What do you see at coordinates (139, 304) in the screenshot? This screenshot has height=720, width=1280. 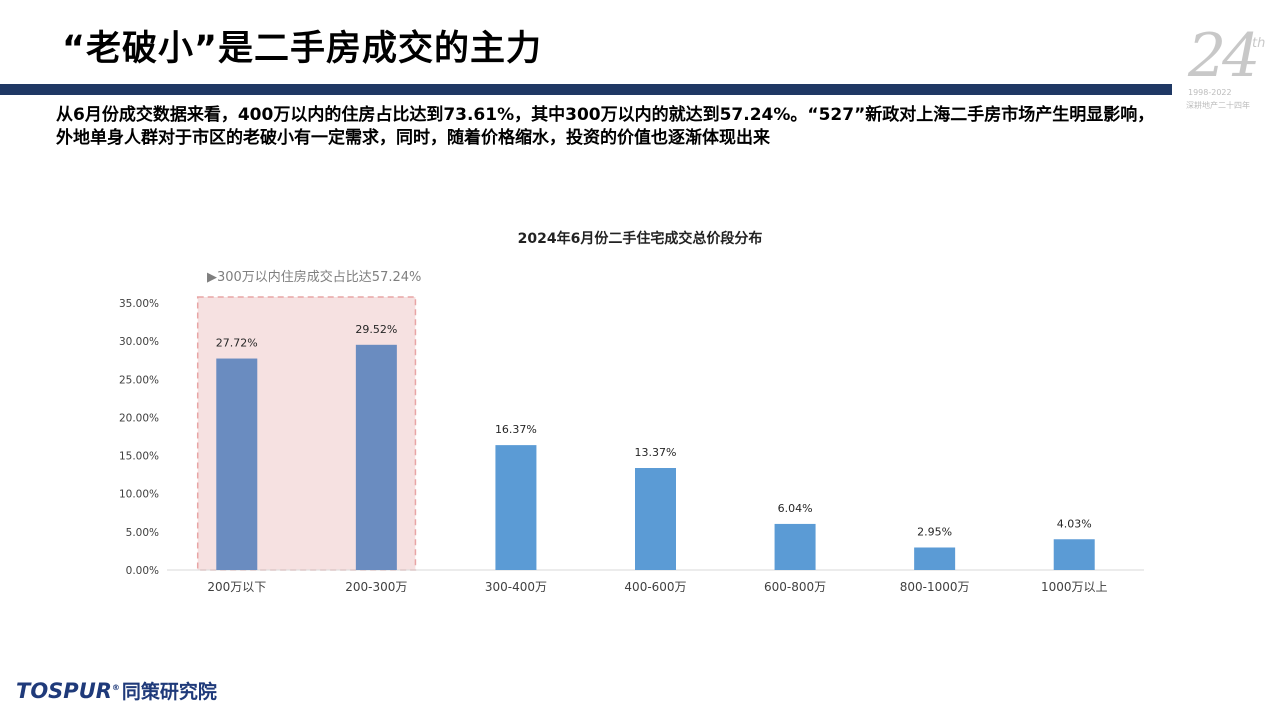 I see `y-tick-label: 35.00%` at bounding box center [139, 304].